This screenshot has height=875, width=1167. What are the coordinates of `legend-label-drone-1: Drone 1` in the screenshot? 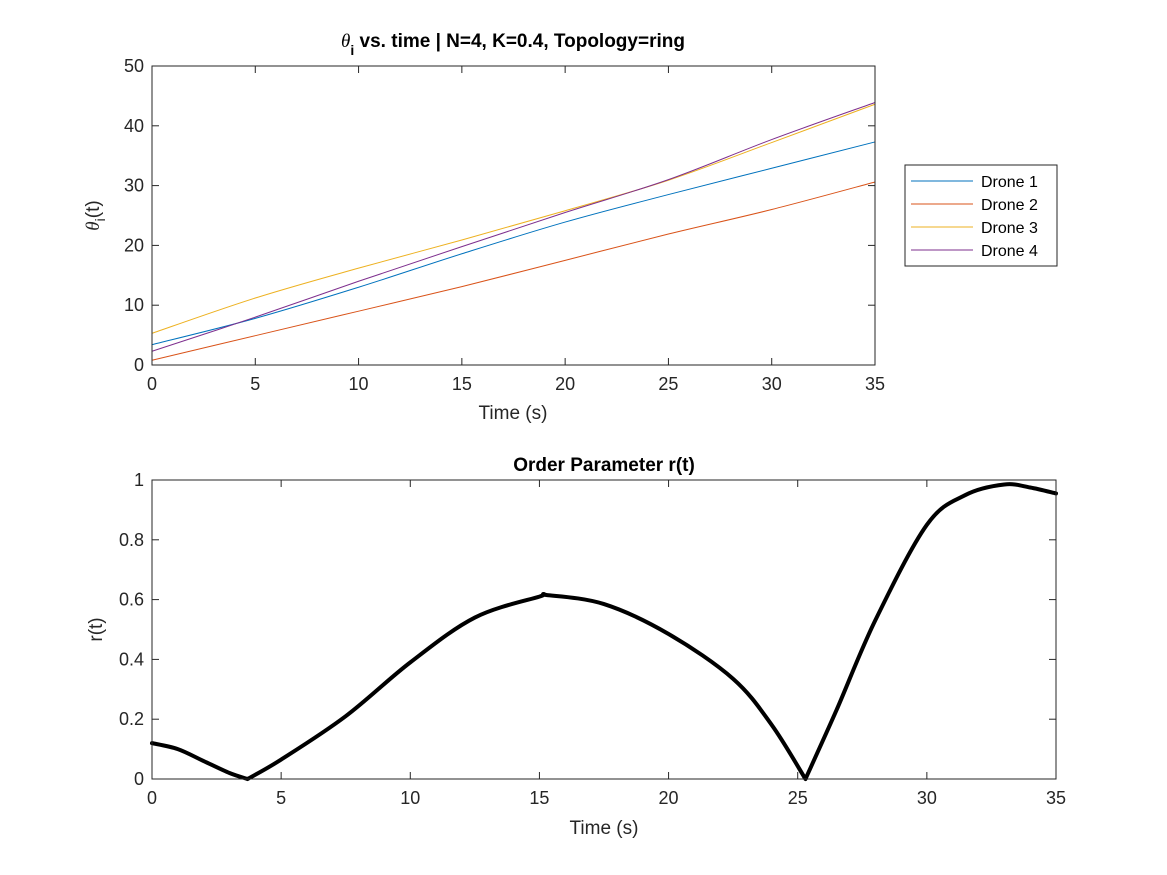 It's located at (1009, 182).